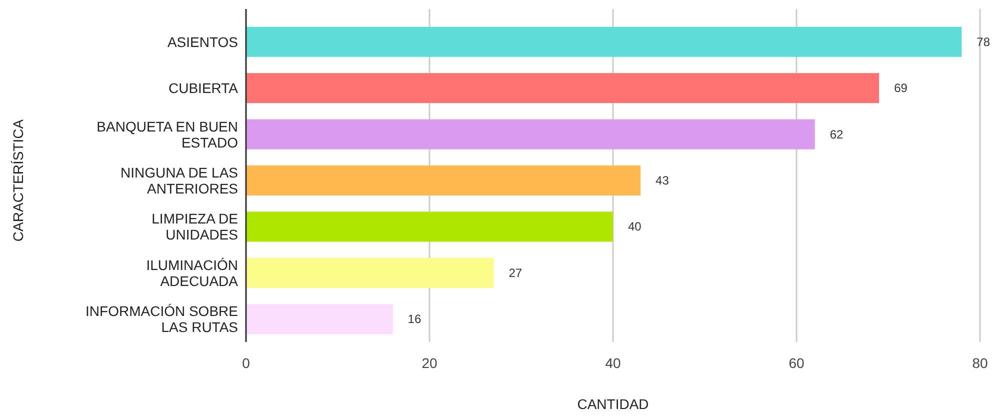 The image size is (997, 417). Describe the element at coordinates (195, 226) in the screenshot. I see `y-tick-label: LIMPIEZA DE UNIDADES` at that location.